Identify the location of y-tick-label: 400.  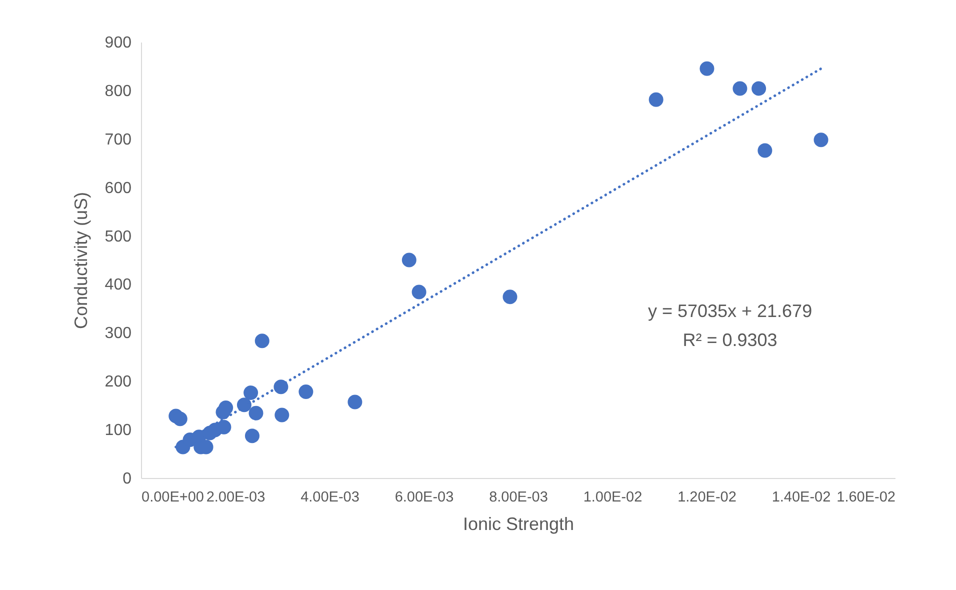
(118, 285).